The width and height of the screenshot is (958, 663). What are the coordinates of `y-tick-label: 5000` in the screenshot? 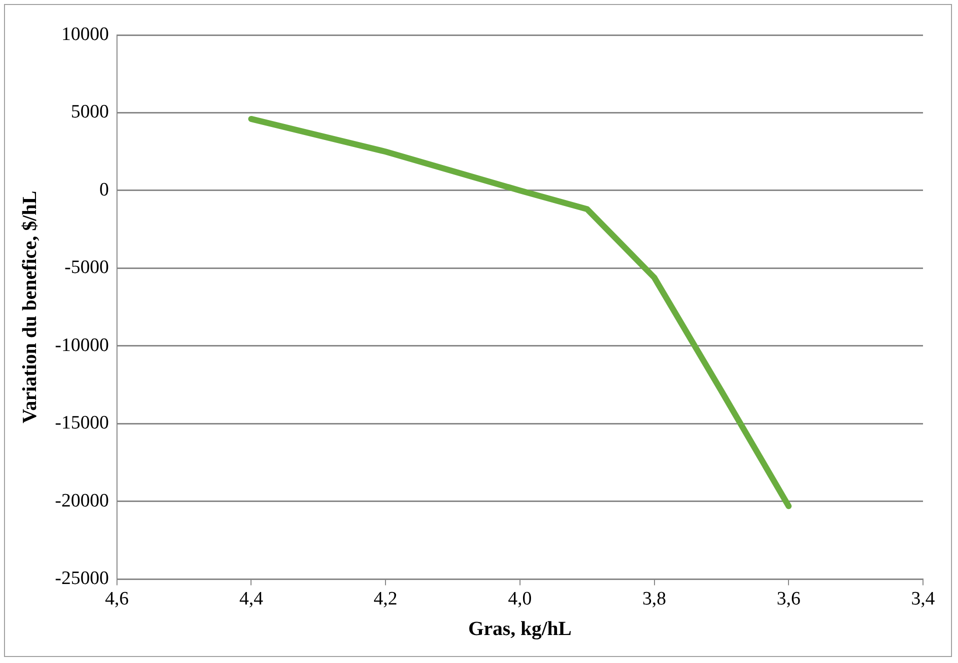 It's located at (89, 112).